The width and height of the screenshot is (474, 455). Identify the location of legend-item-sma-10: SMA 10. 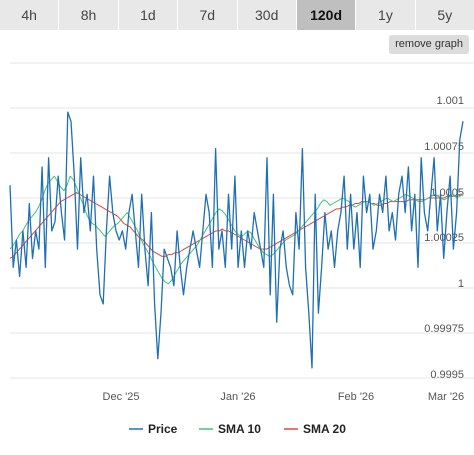
(230, 429).